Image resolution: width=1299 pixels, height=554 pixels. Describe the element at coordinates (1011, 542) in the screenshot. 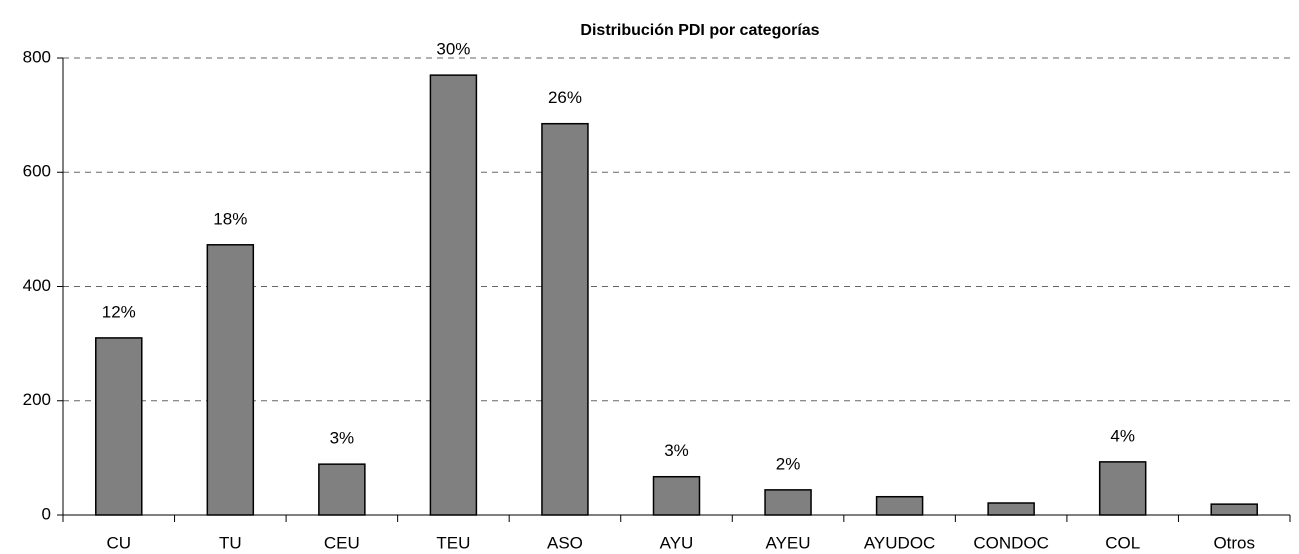

I see `x-tick-label: CONDOC` at that location.